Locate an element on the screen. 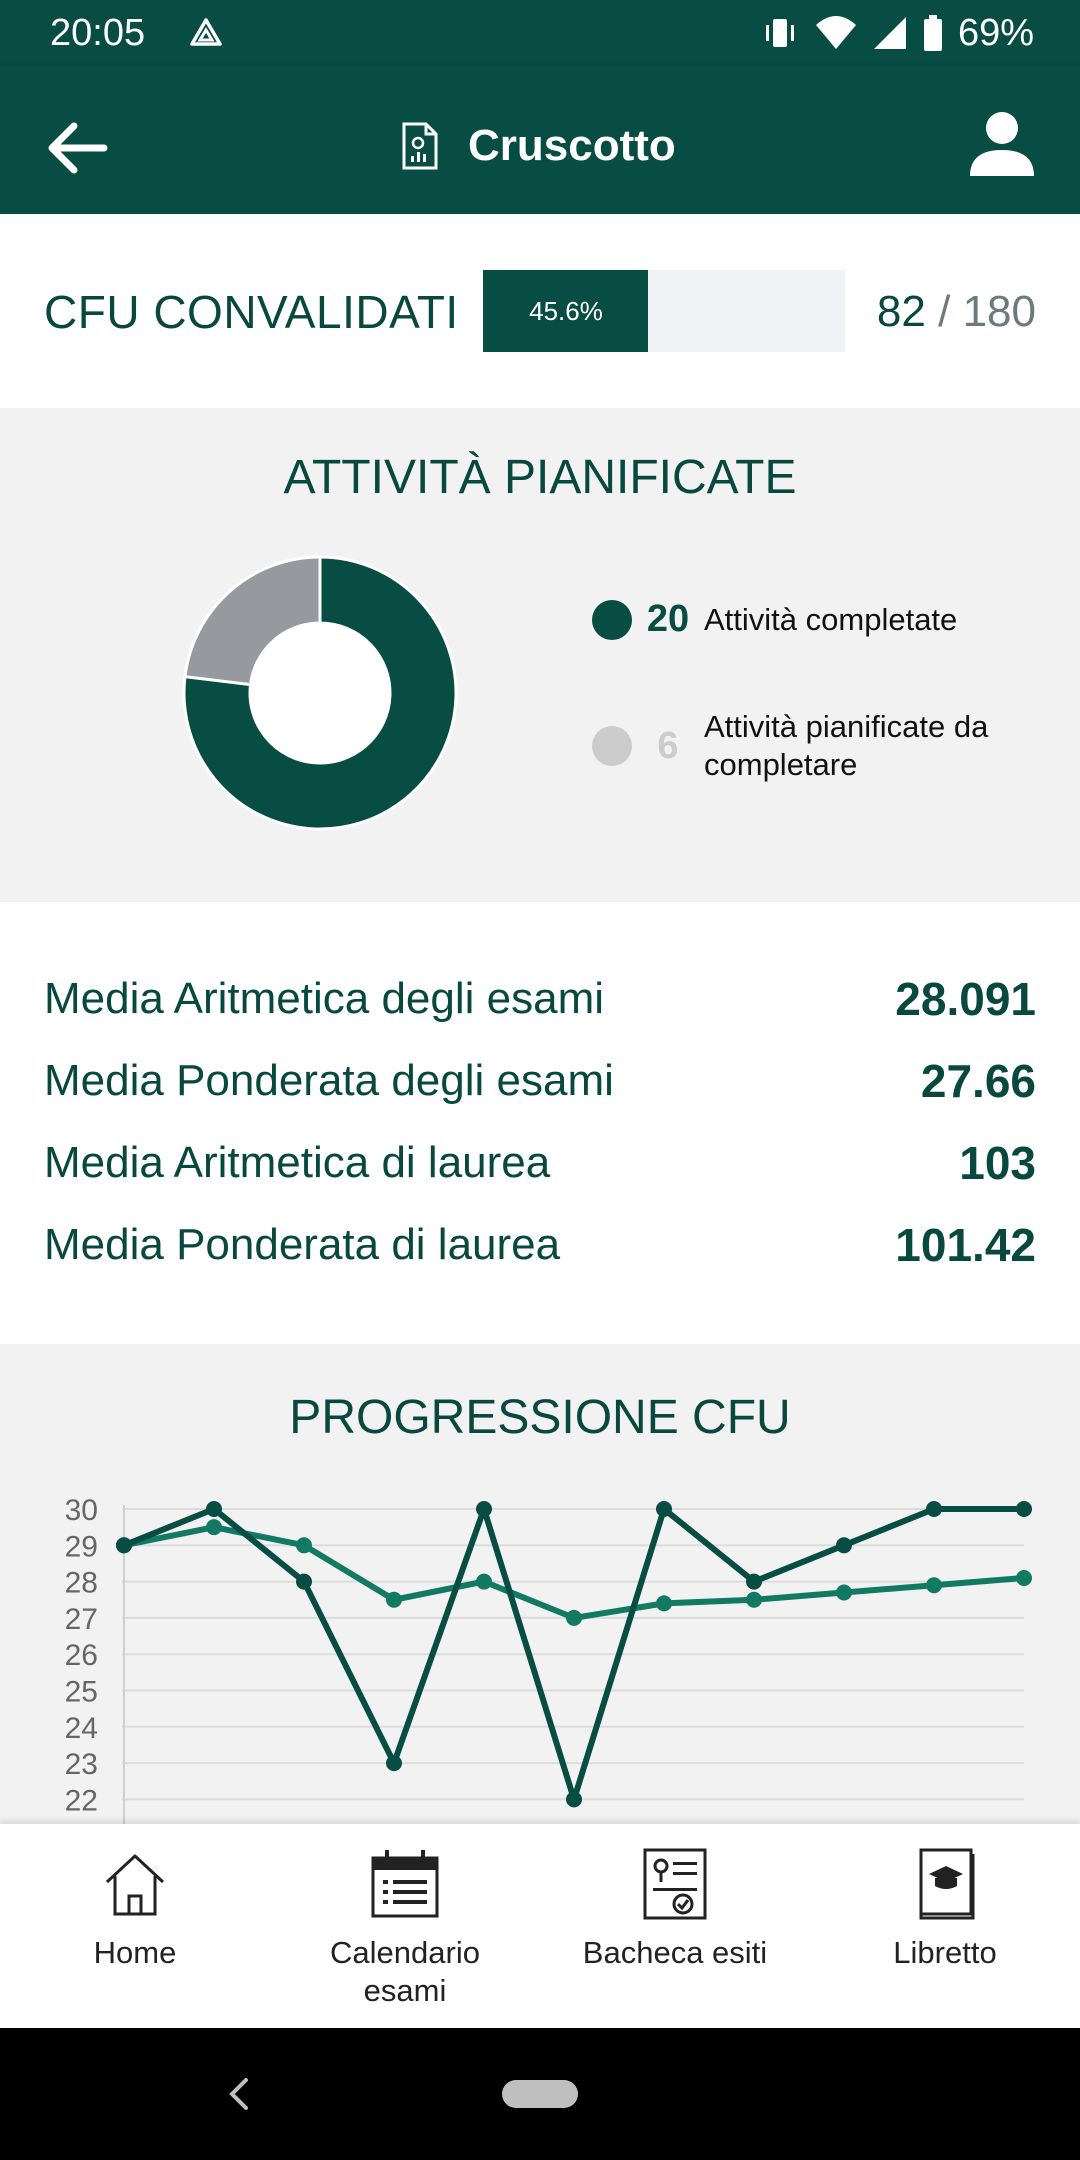  legend-completed-count: 20 is located at coordinates (668, 619).